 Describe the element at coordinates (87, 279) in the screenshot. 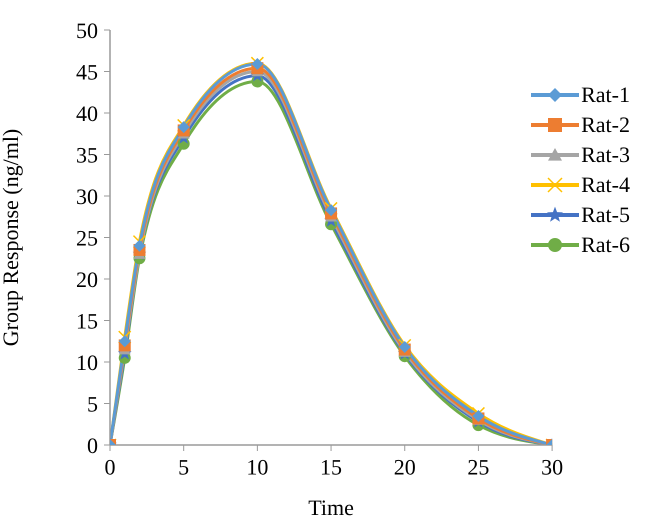

I see `y-tick-label: 20` at that location.